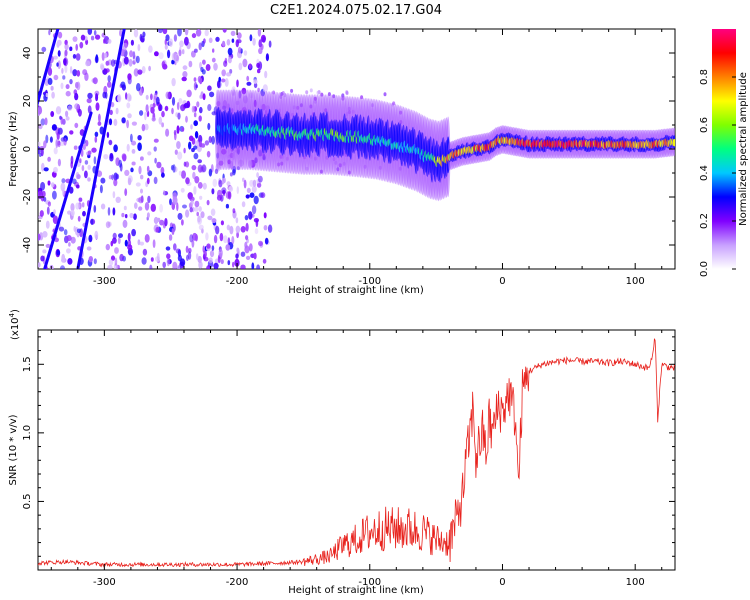  I want to click on spectrogram-ytick-label: 0, so click(27, 149).